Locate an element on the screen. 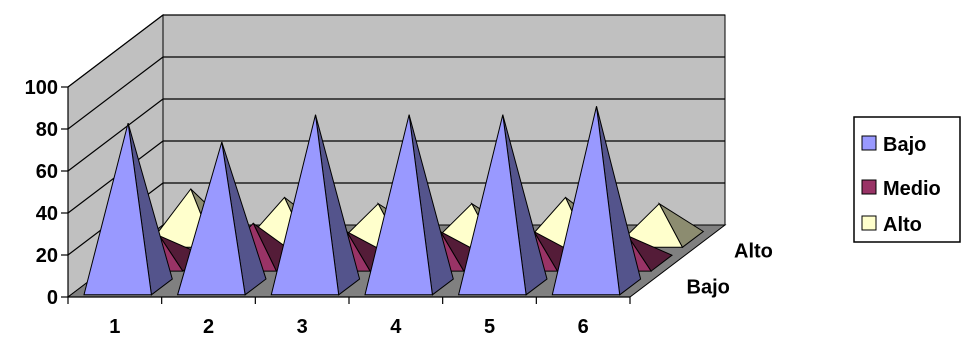 This screenshot has height=343, width=964. legend: Bajo Medio Alto is located at coordinates (907, 179).